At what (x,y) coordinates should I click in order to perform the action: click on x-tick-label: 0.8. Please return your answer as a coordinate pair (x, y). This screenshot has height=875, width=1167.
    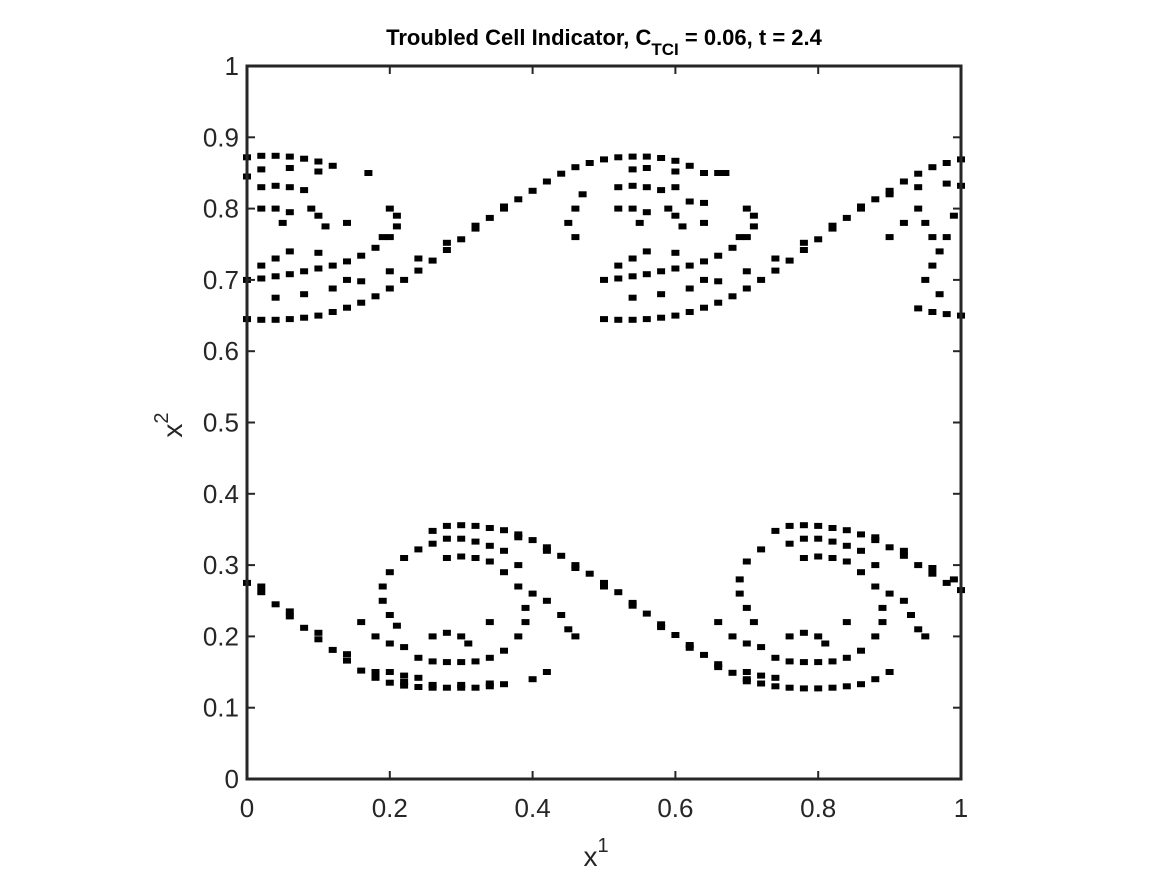
    Looking at the image, I should click on (818, 808).